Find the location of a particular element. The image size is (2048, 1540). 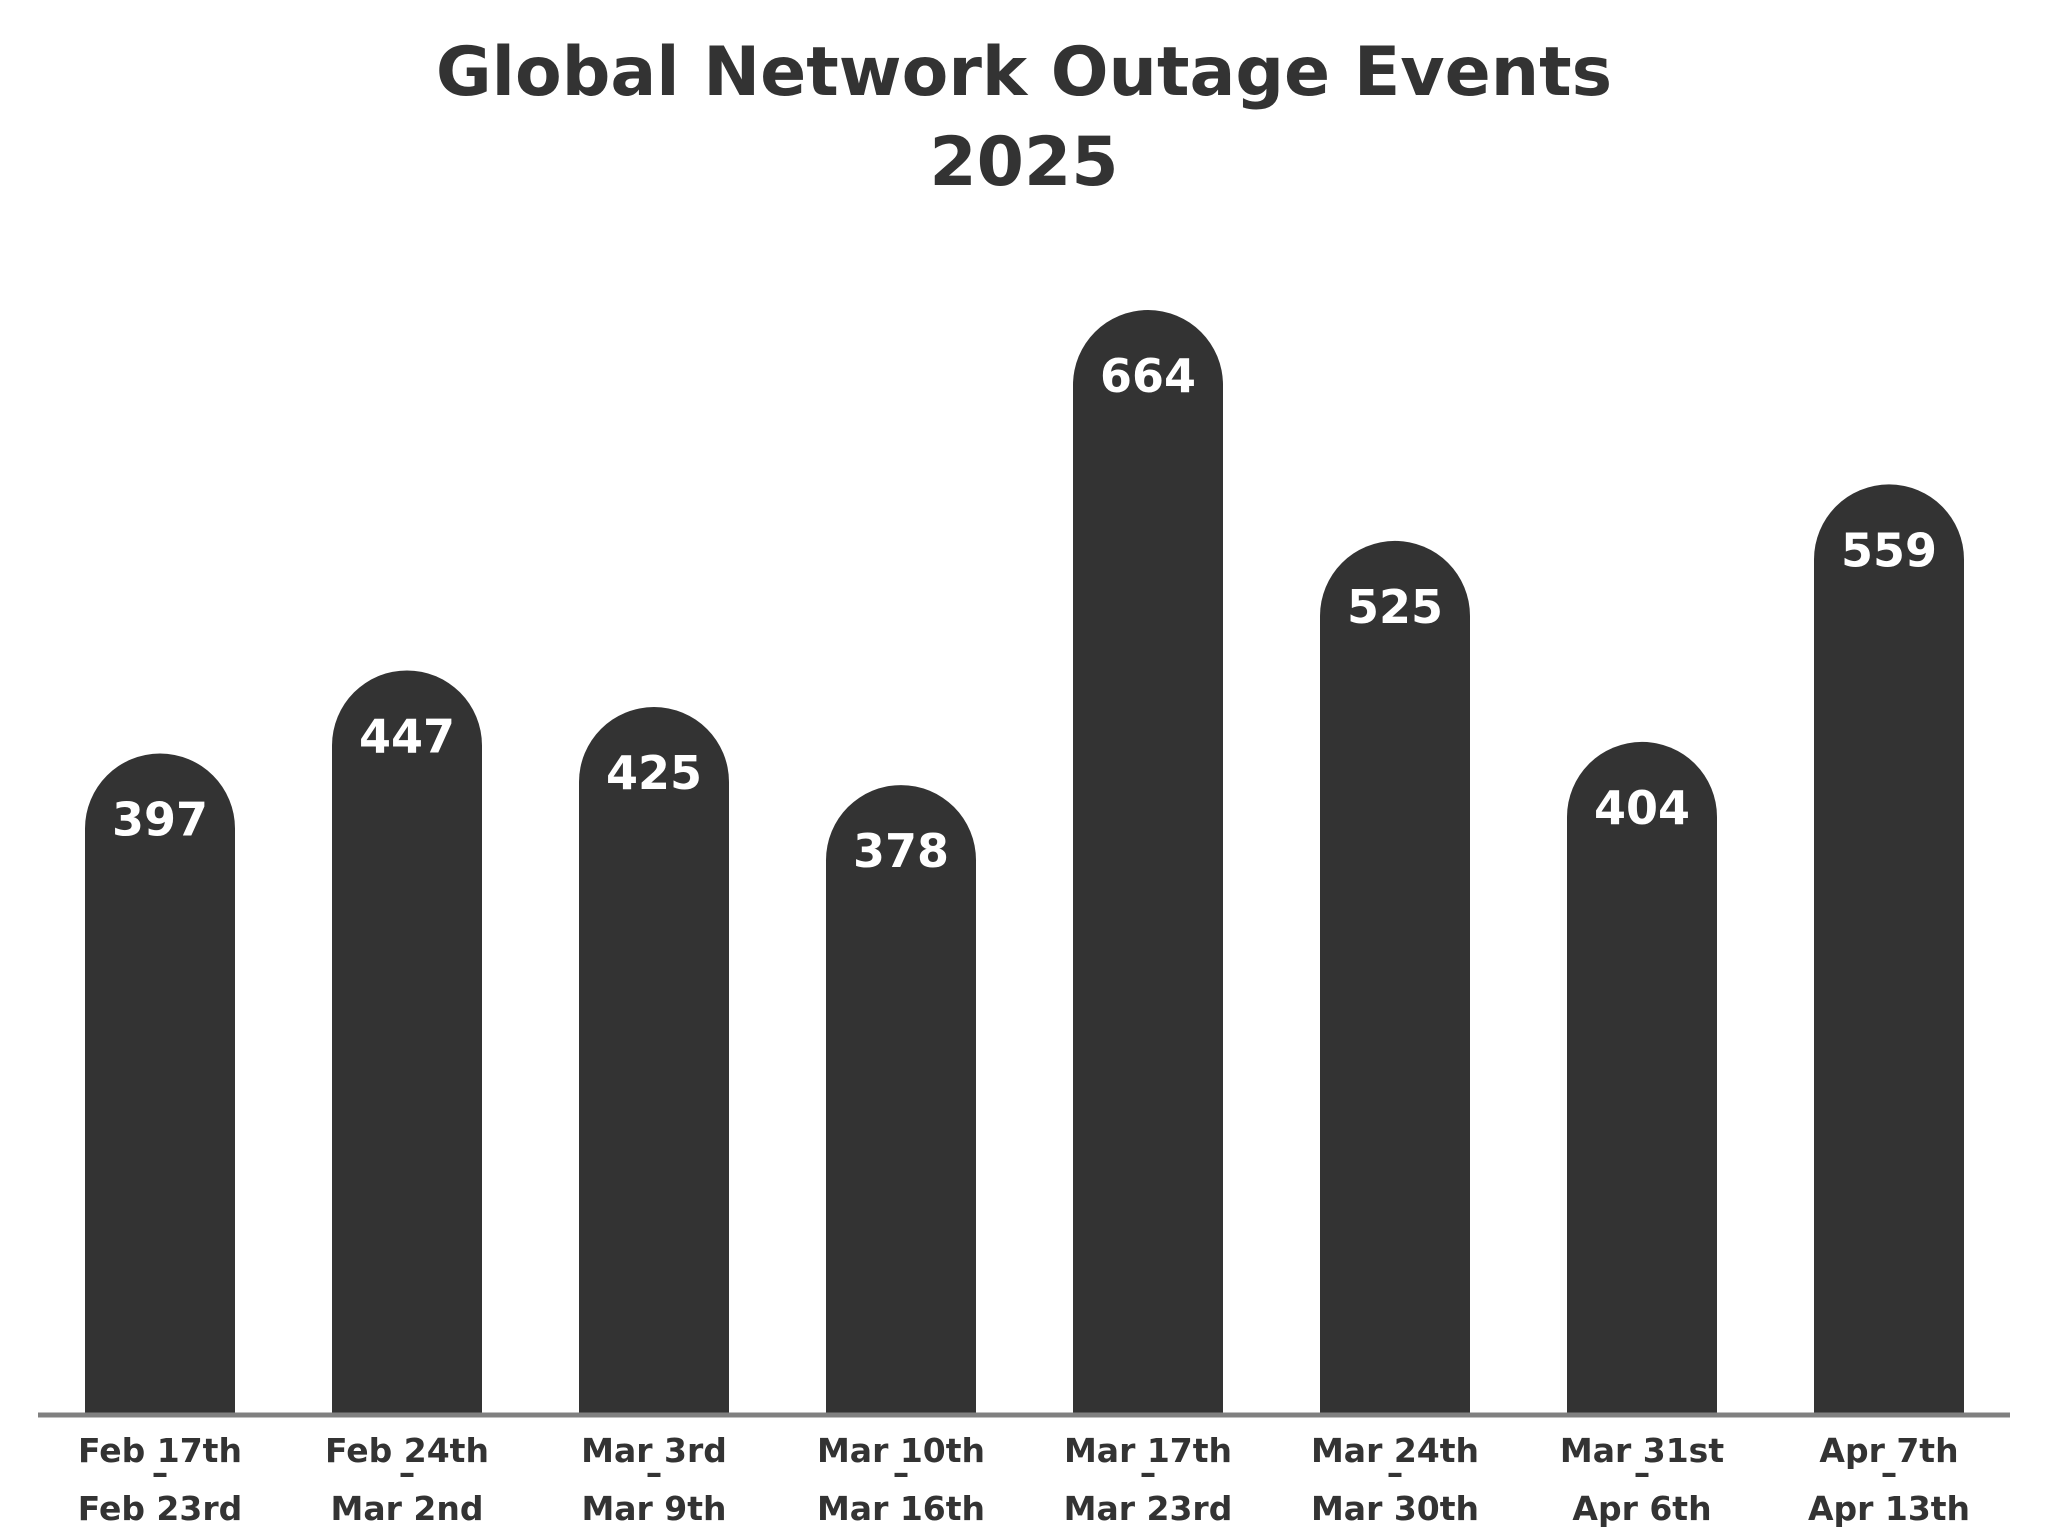

x-tick-label-3-line-1: – is located at coordinates (901, 1472).